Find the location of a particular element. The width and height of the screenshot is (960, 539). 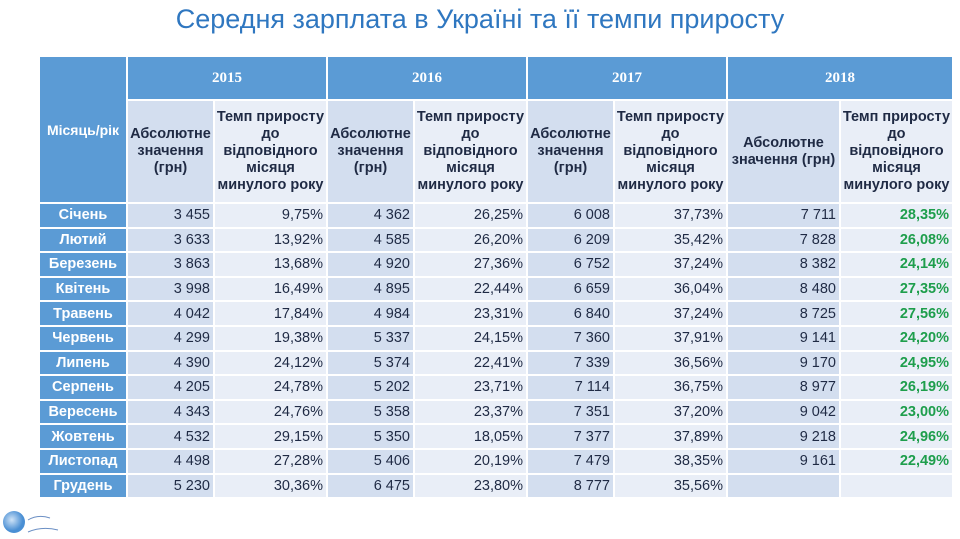

abs-value-cell: 4 362 is located at coordinates (370, 215).